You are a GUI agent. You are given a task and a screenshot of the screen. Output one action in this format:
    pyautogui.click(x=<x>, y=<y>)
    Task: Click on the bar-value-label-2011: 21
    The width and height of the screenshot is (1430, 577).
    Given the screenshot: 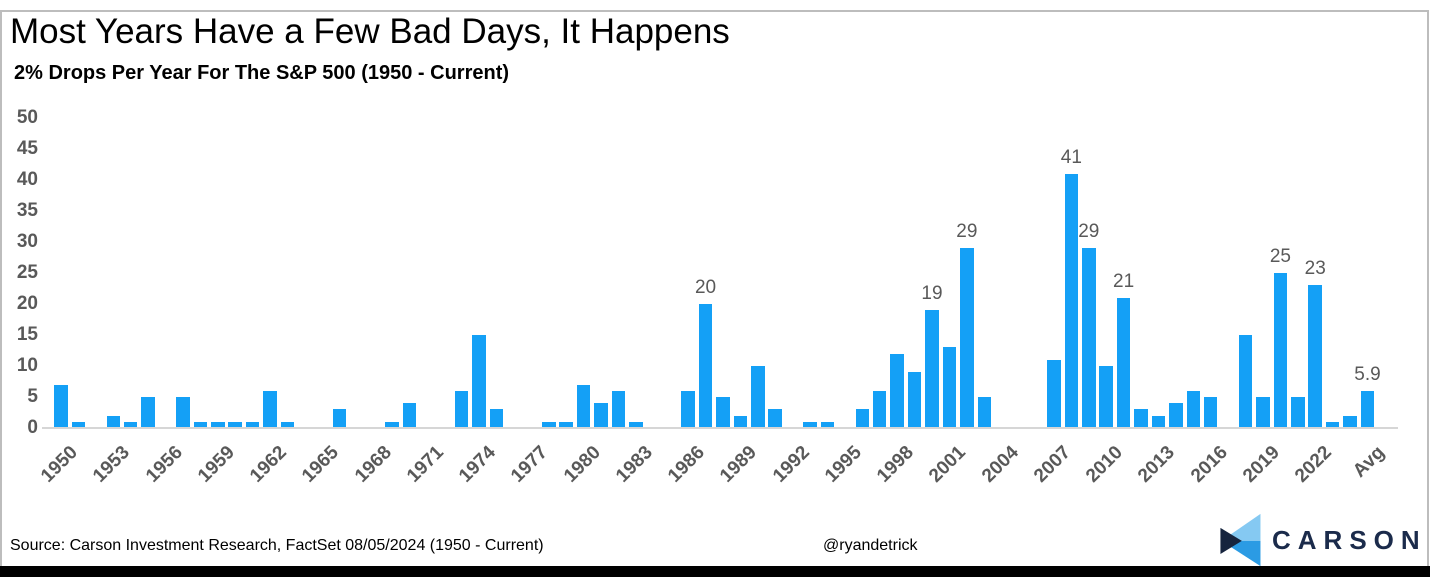 What is the action you would take?
    pyautogui.click(x=1124, y=281)
    